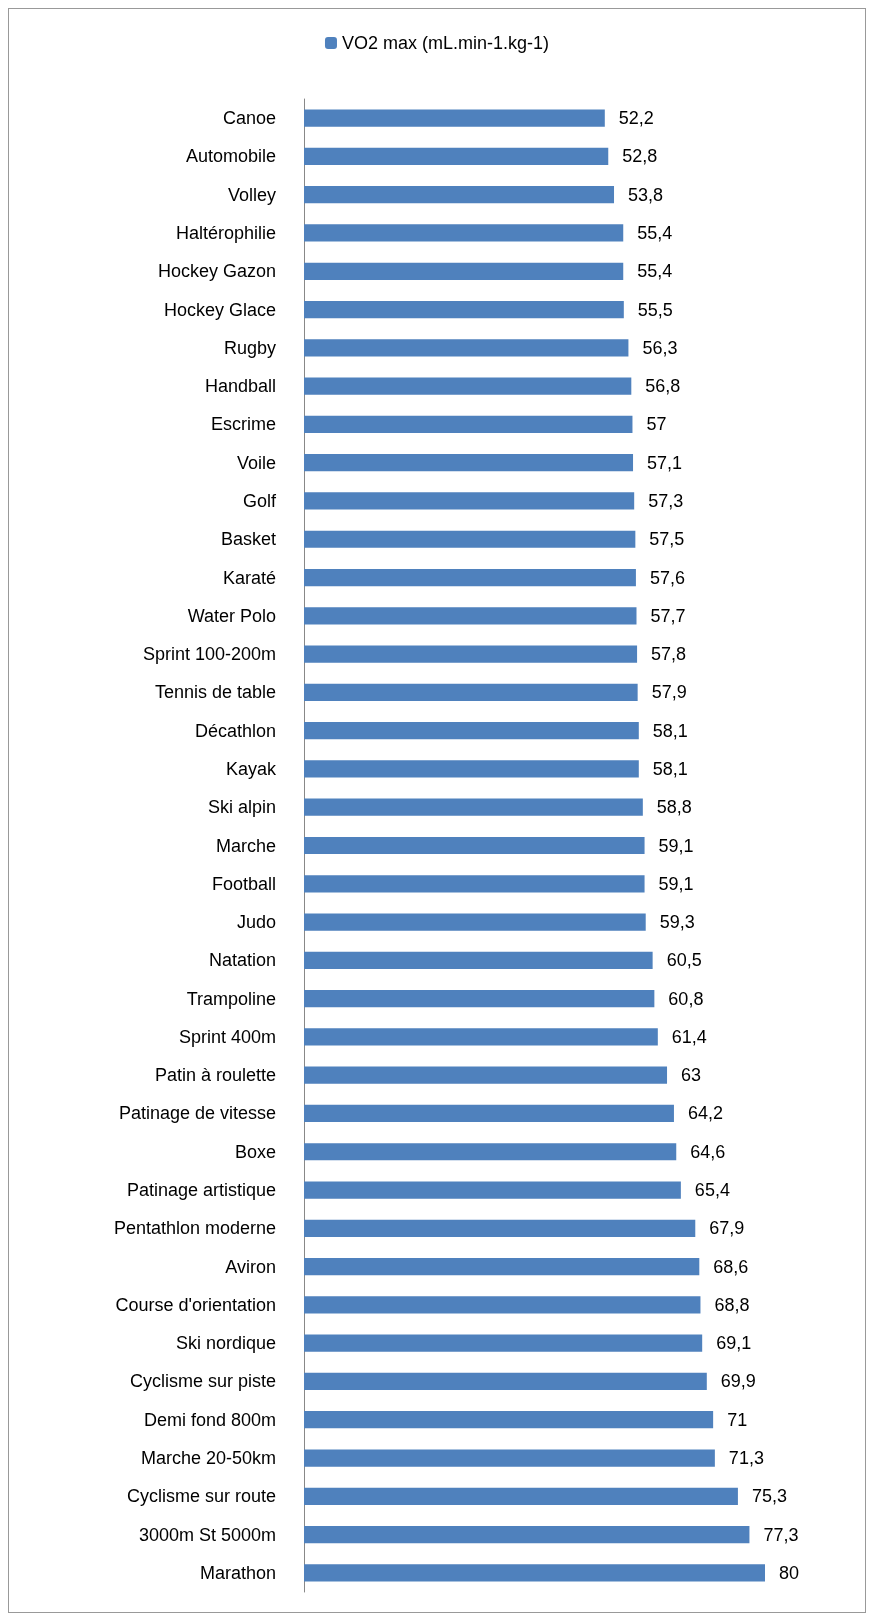 Image resolution: width=874 pixels, height=1623 pixels. What do you see at coordinates (665, 462) in the screenshot?
I see `data-label: 57,1` at bounding box center [665, 462].